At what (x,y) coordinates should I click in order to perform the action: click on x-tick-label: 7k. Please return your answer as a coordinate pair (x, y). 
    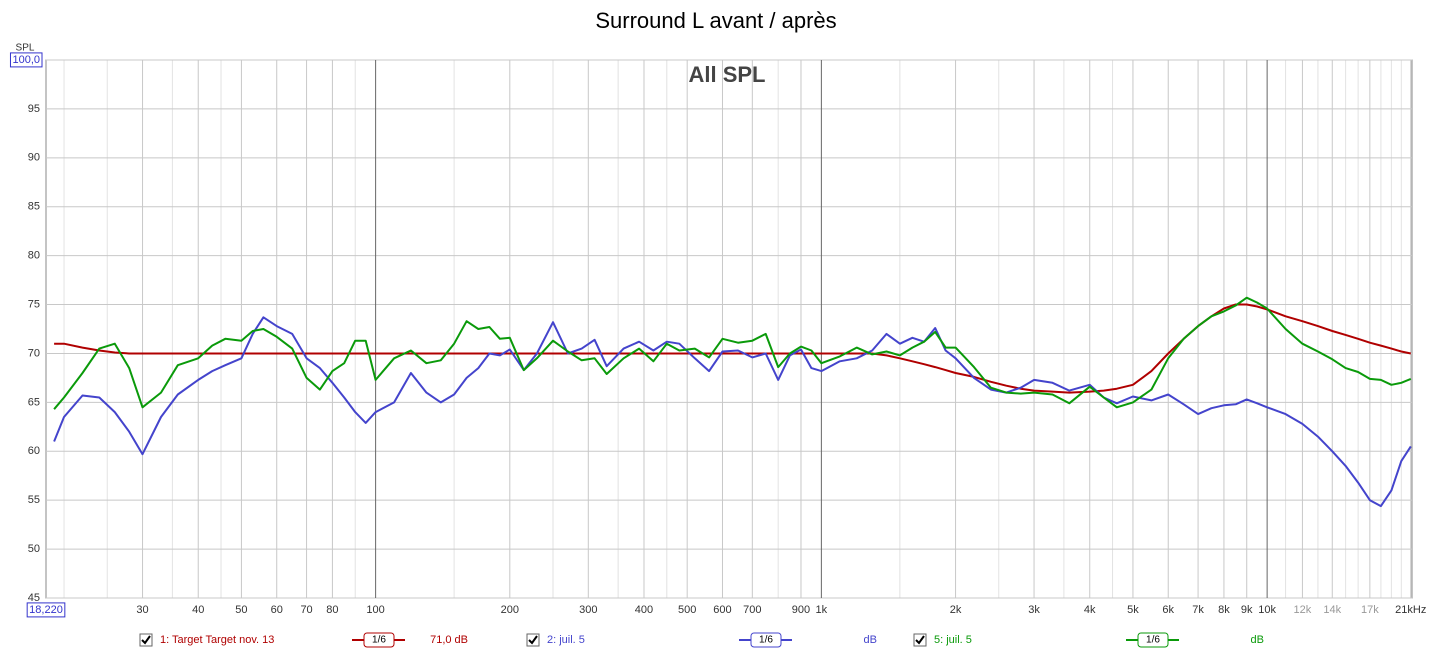
    Looking at the image, I should click on (1198, 610).